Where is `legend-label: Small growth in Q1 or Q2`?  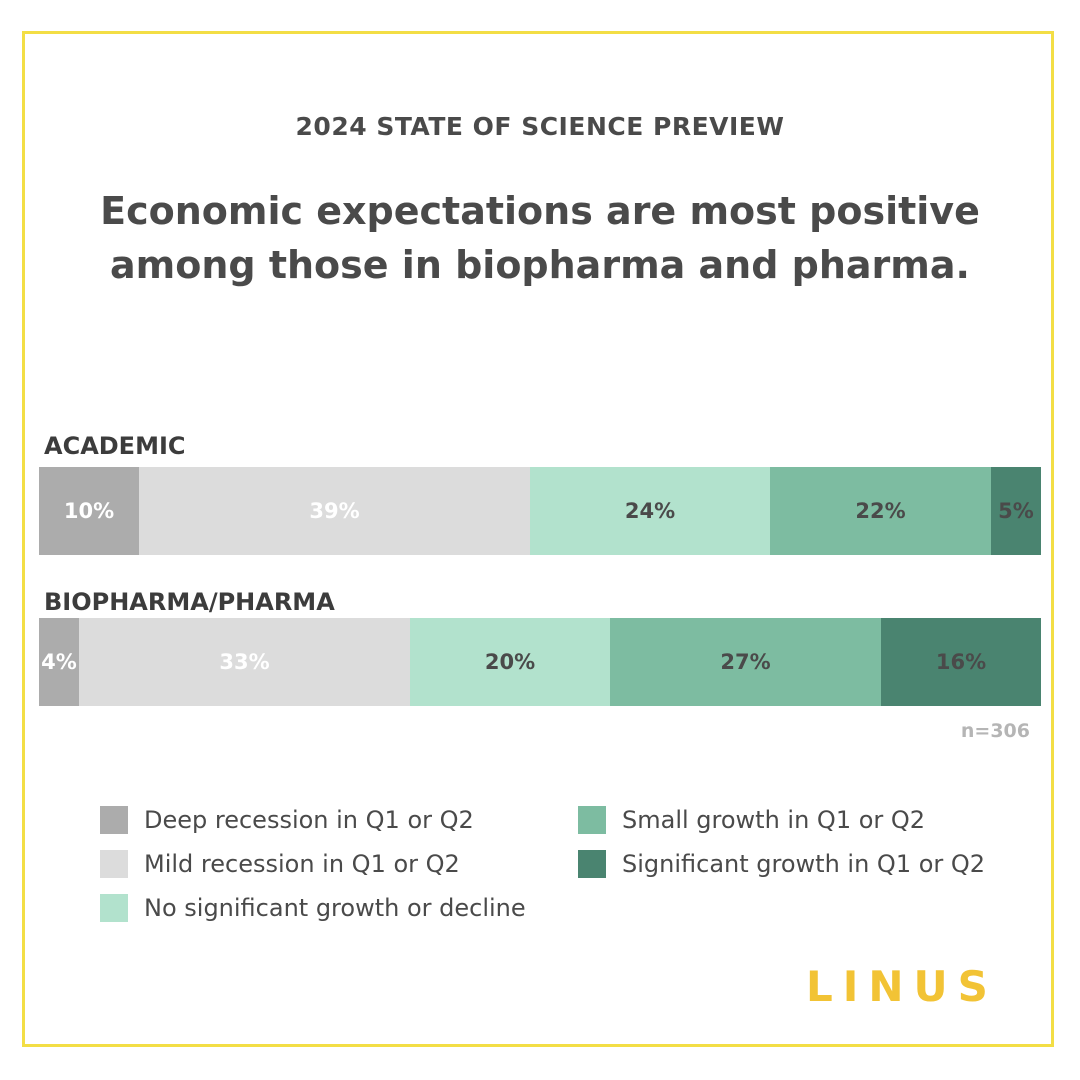 legend-label: Small growth in Q1 or Q2 is located at coordinates (774, 820).